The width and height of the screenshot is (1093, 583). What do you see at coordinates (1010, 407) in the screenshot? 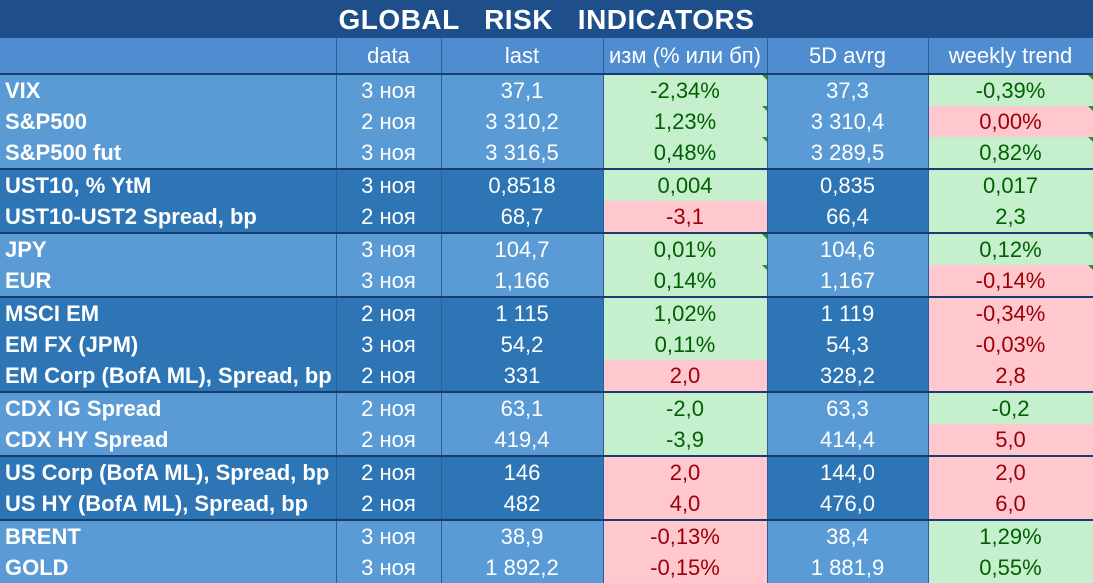
I see `weekly-trend-cell: -0,2` at bounding box center [1010, 407].